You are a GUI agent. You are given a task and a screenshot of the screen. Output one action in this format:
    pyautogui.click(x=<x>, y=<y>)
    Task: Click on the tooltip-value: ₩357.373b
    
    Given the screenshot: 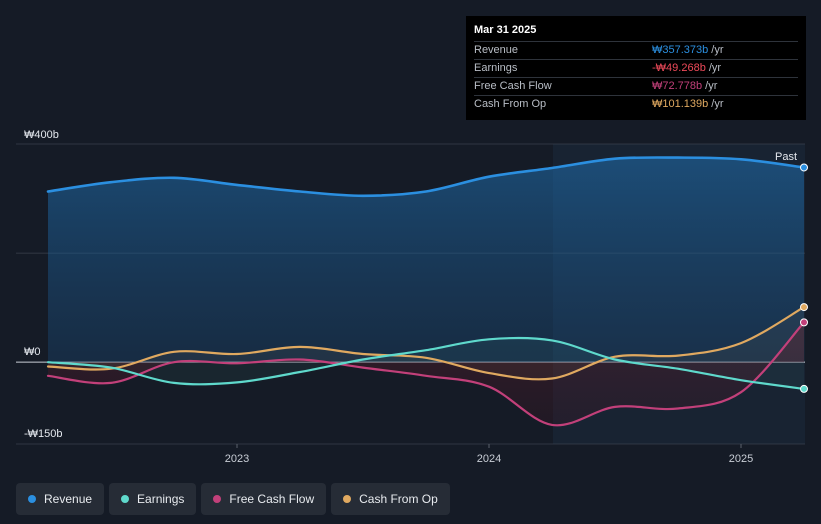 What is the action you would take?
    pyautogui.click(x=680, y=50)
    